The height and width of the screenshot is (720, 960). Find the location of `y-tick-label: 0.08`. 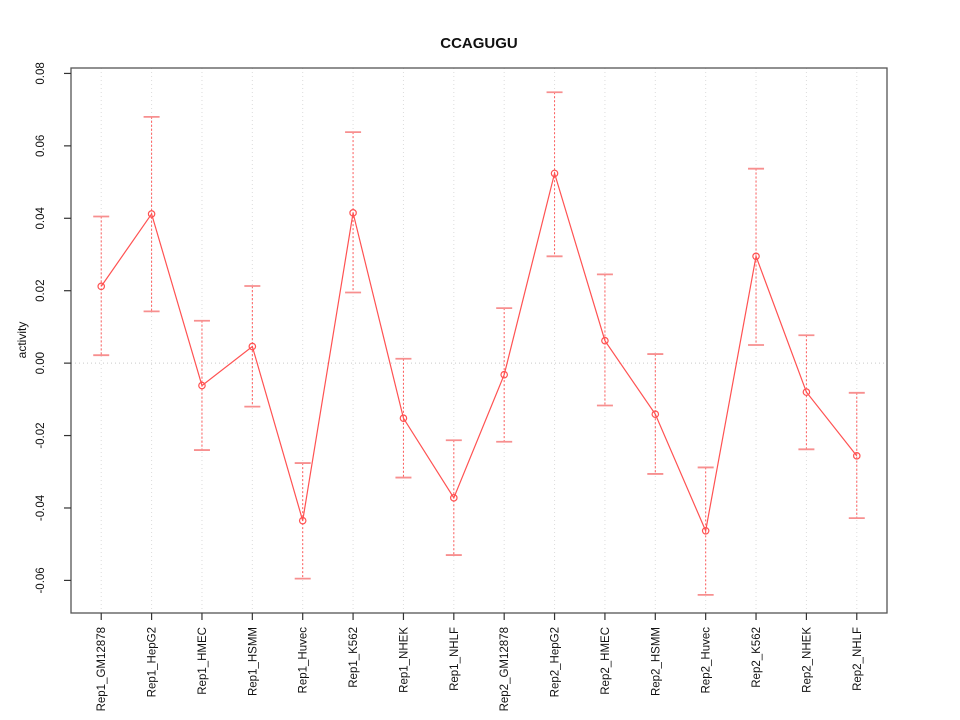

y-tick-label: 0.08 is located at coordinates (41, 73).